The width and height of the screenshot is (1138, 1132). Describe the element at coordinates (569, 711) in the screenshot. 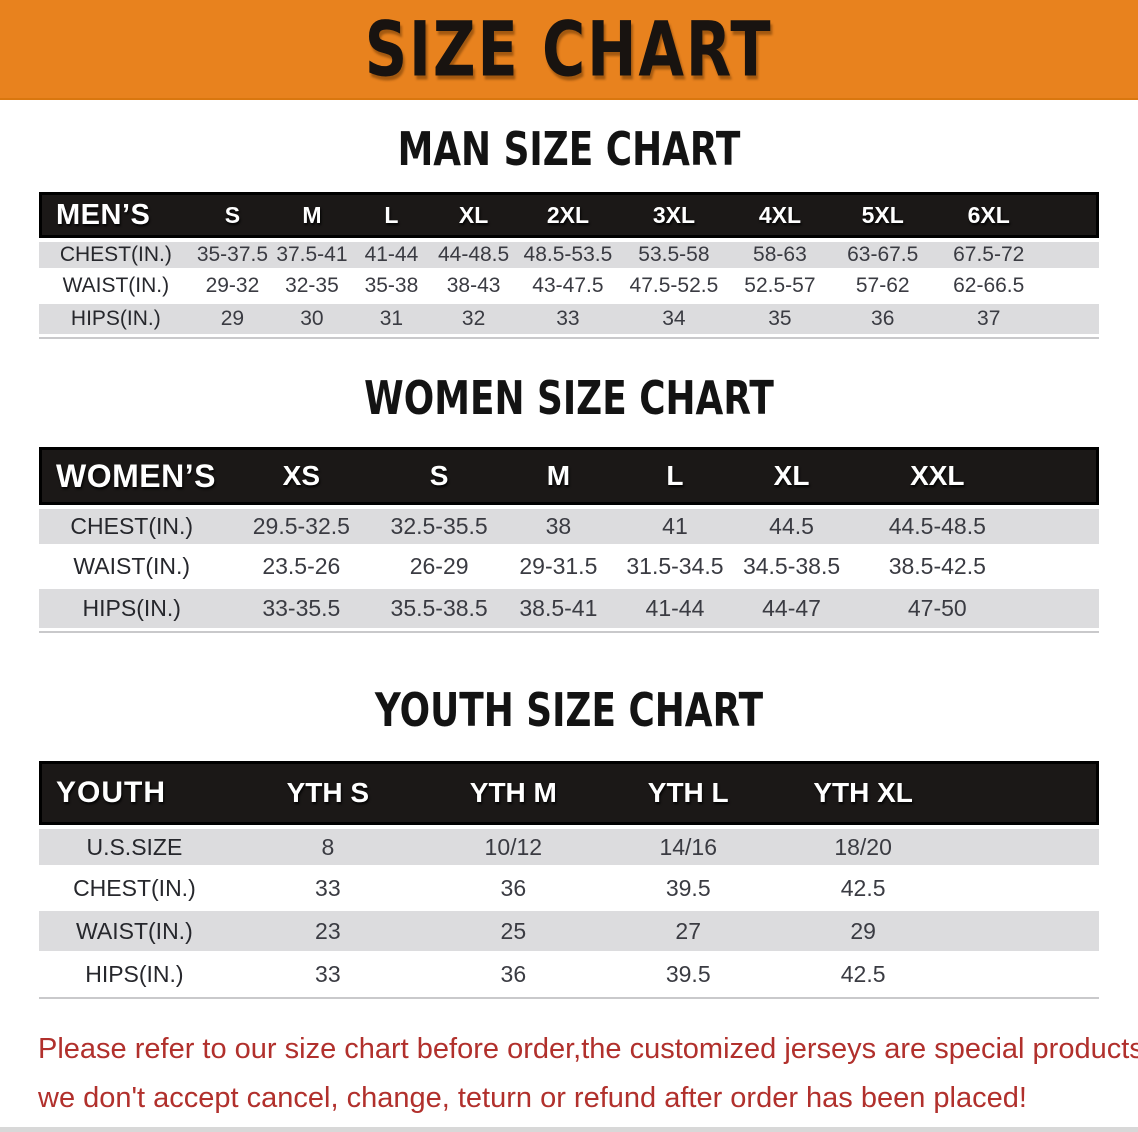

I see `youth-section-heading: YOUTH SIZE CHART` at that location.